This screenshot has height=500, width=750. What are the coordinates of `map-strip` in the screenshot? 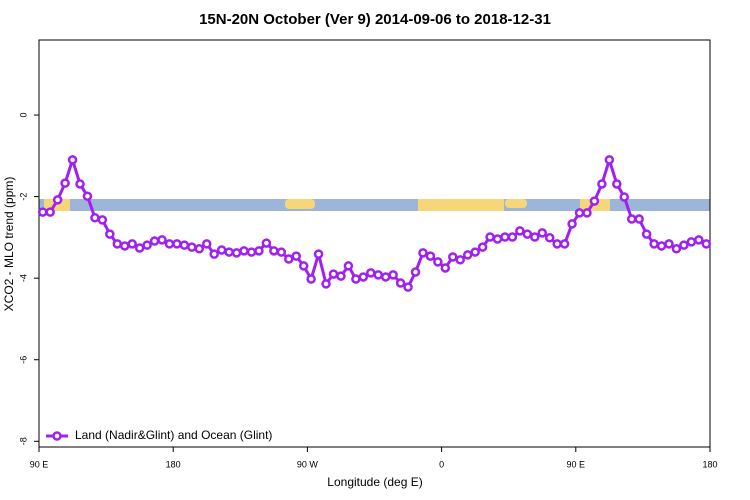 It's located at (374, 205).